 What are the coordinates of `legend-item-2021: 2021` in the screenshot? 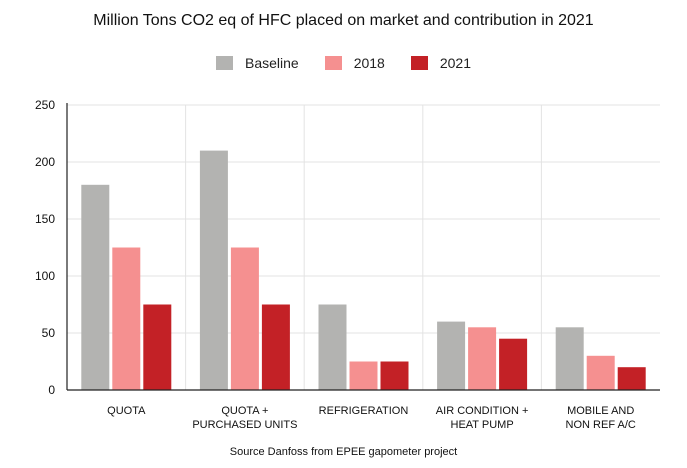 It's located at (440, 63).